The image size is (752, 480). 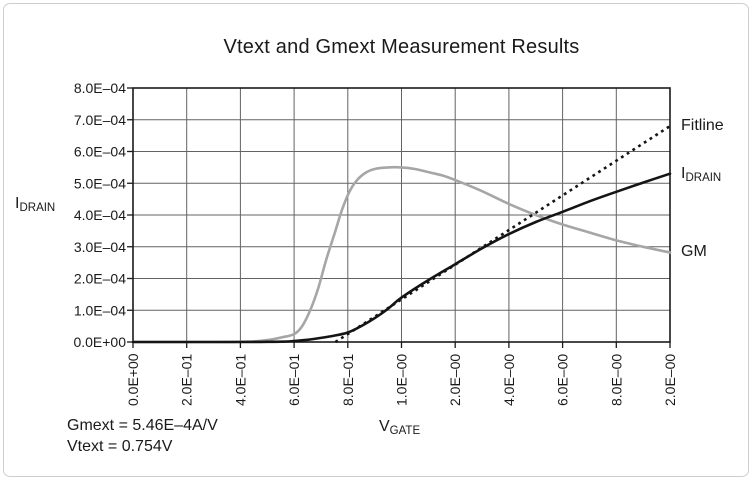 I want to click on x-tick-label: 8.0E–01, so click(x=348, y=380).